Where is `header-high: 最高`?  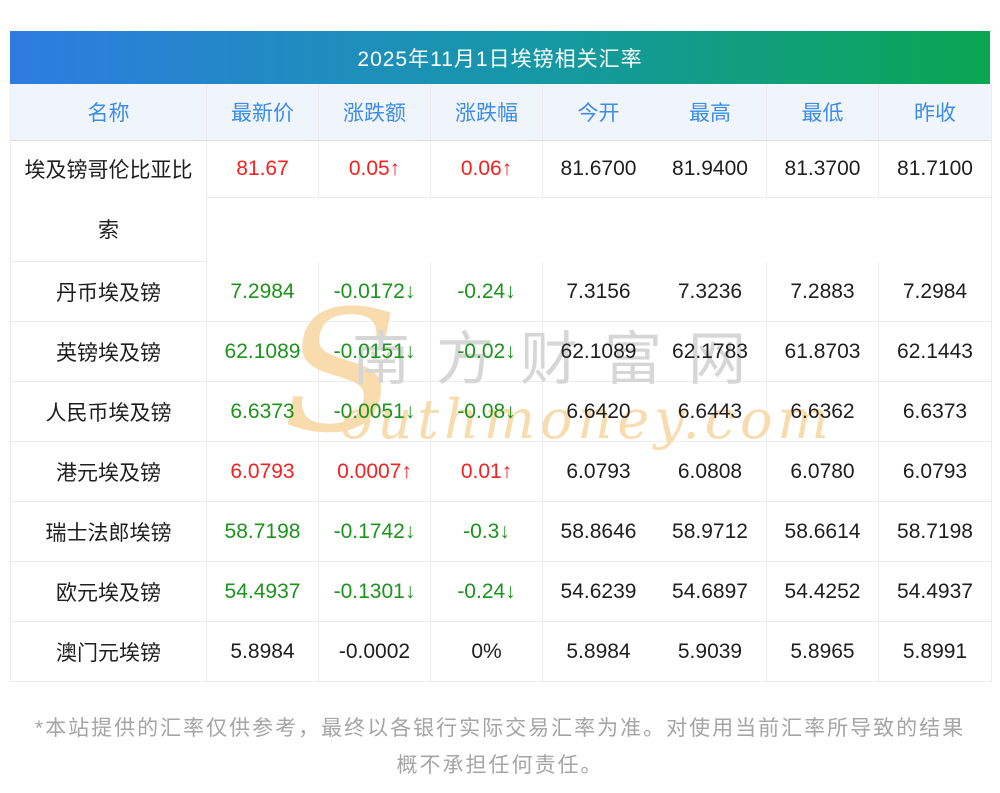 header-high: 最高 is located at coordinates (710, 112).